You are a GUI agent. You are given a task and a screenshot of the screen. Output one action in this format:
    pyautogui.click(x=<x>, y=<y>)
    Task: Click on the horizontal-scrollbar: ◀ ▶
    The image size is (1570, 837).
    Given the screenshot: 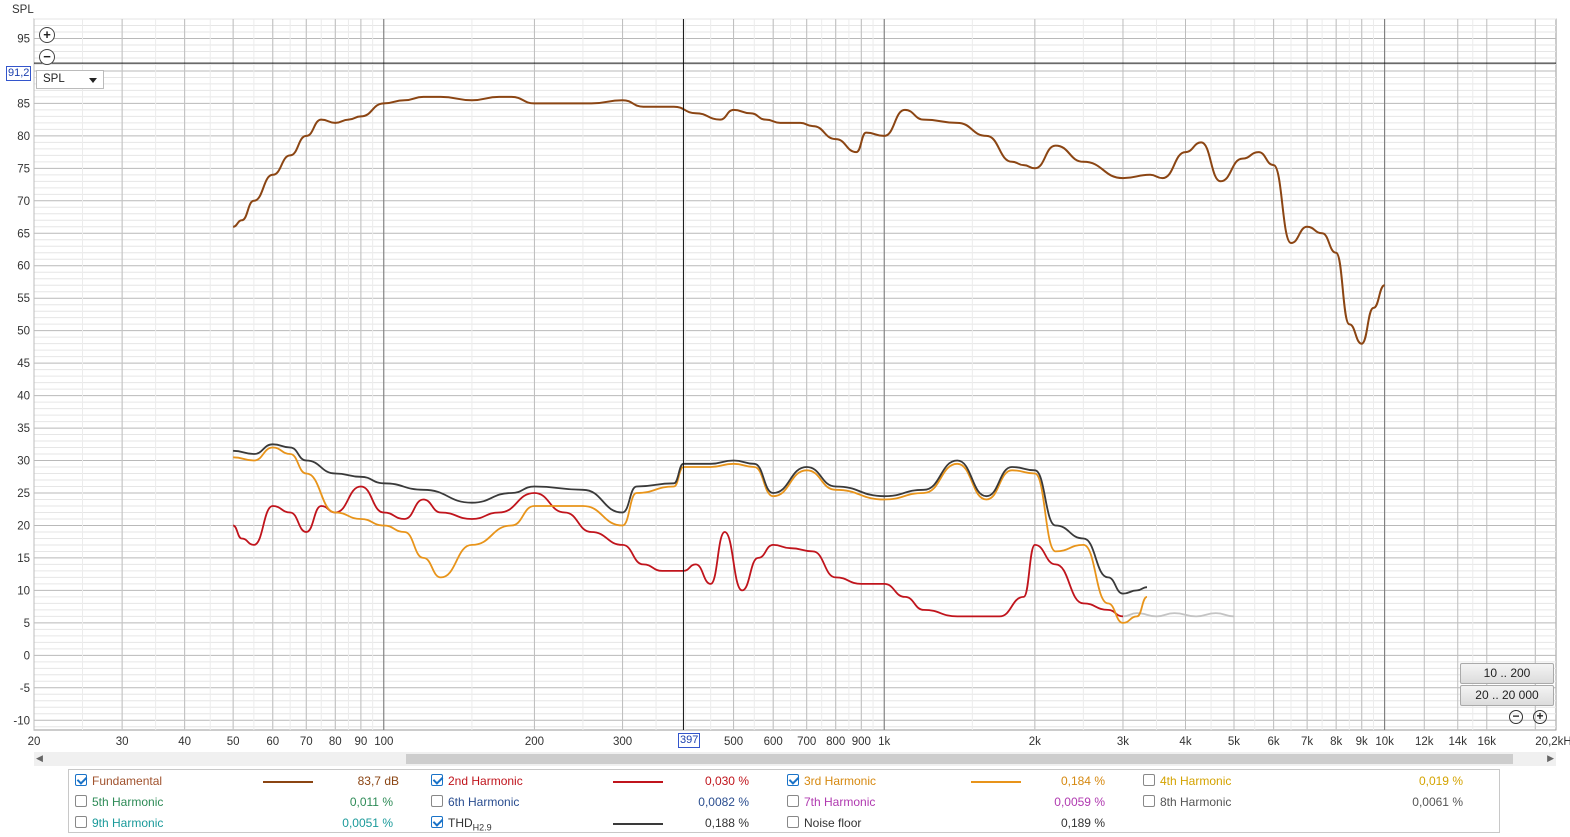 What is the action you would take?
    pyautogui.click(x=795, y=759)
    